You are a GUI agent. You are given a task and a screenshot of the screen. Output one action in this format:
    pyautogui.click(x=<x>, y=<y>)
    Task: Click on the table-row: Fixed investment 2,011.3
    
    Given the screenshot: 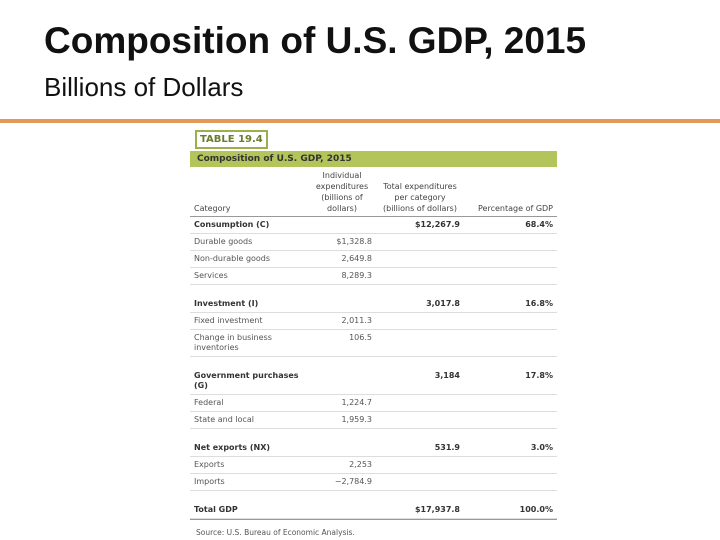 What is the action you would take?
    pyautogui.click(x=373, y=321)
    